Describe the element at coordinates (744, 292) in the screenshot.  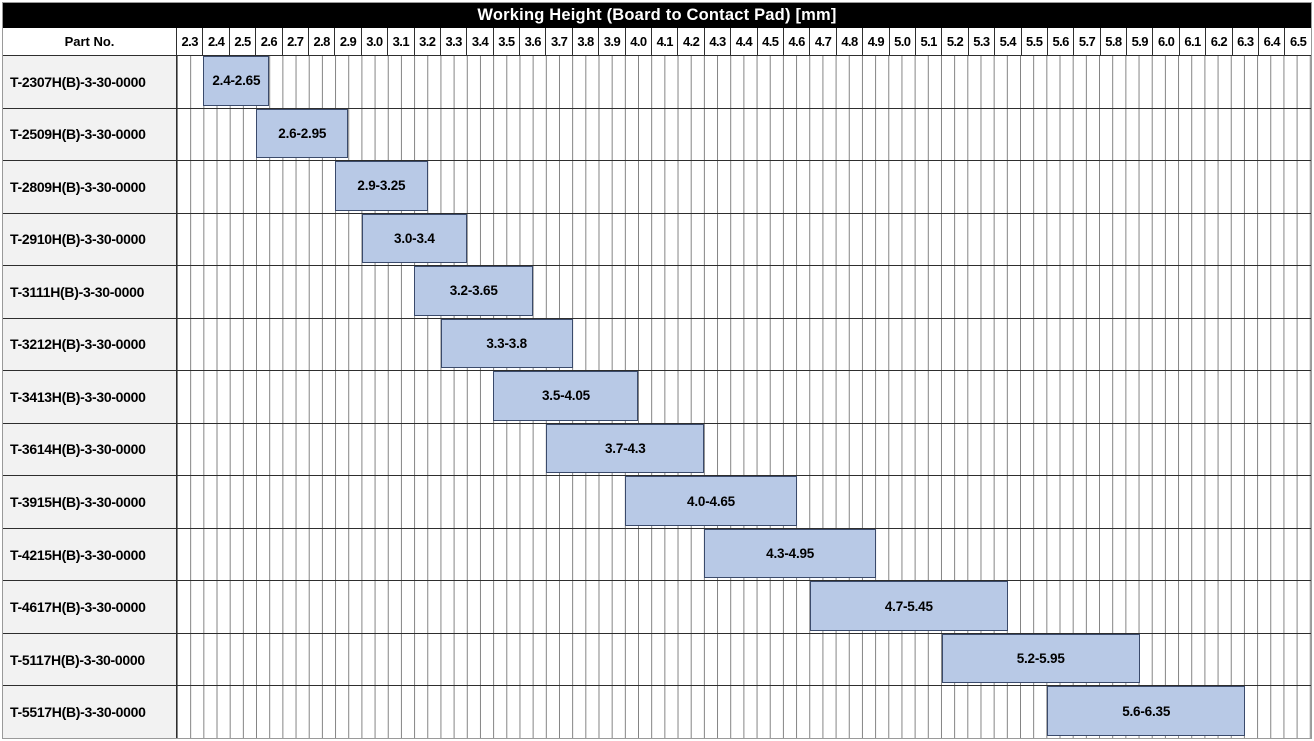
I see `row-grid: 3.2-3.65` at that location.